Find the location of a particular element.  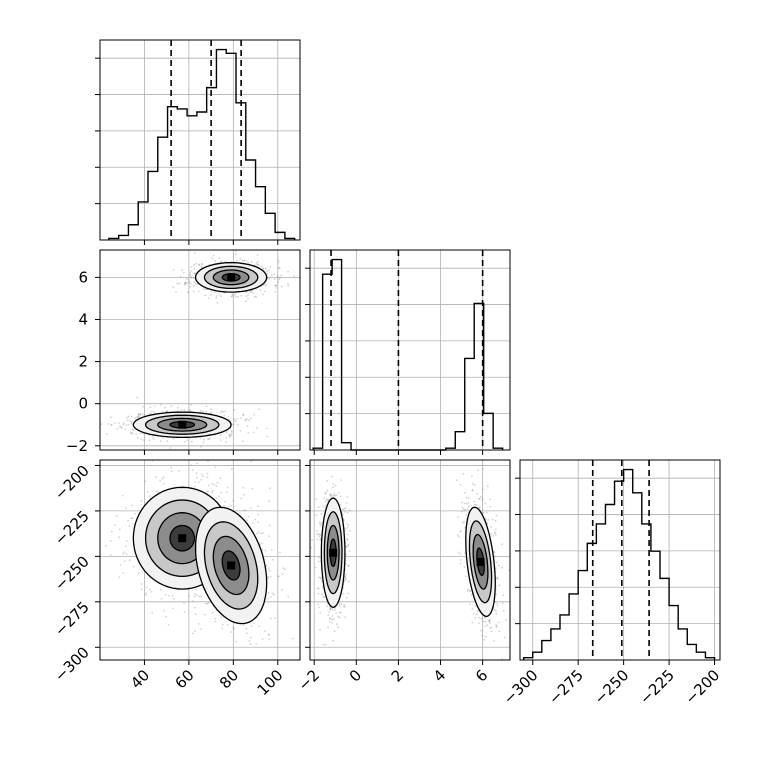

joint-content is located at coordinates (410, 564).